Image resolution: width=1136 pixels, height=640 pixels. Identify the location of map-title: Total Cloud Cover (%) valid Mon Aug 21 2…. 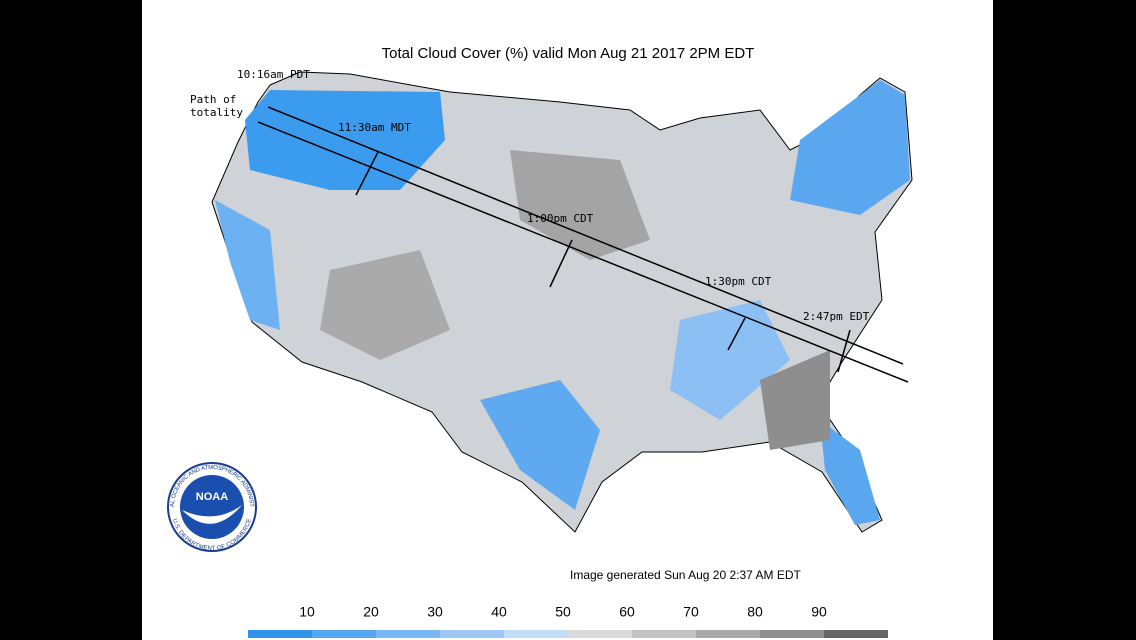
(568, 53).